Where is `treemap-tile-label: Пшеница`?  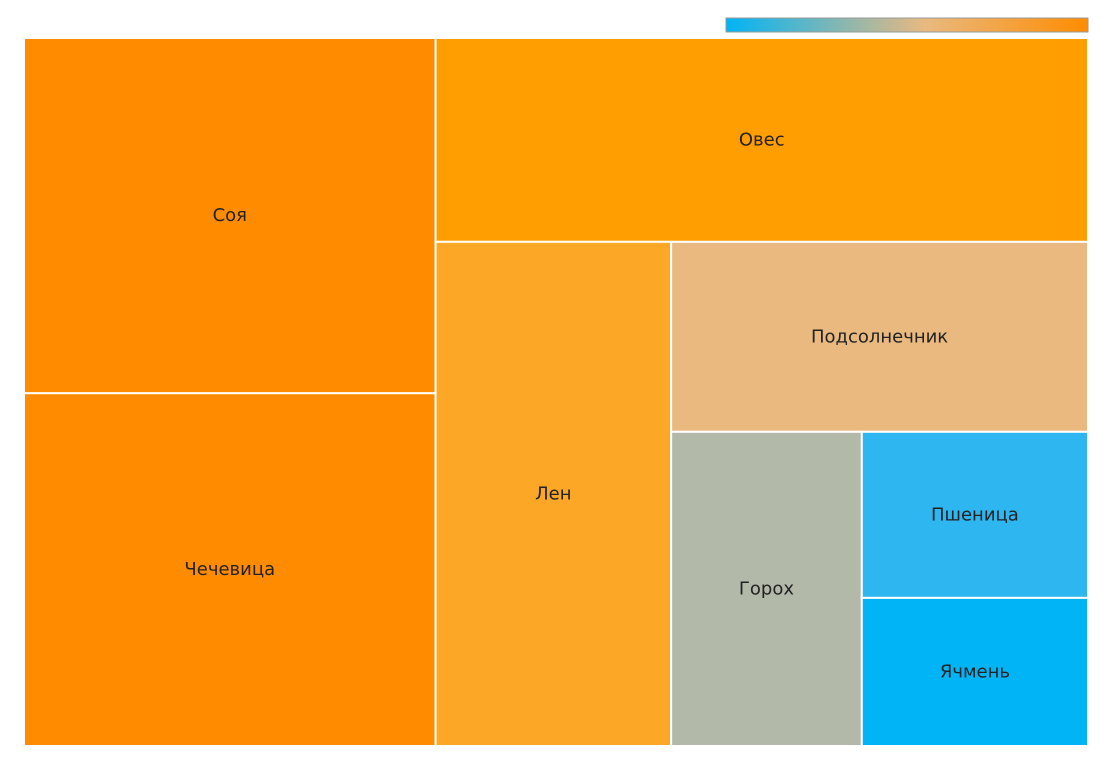
treemap-tile-label: Пшеница is located at coordinates (975, 514).